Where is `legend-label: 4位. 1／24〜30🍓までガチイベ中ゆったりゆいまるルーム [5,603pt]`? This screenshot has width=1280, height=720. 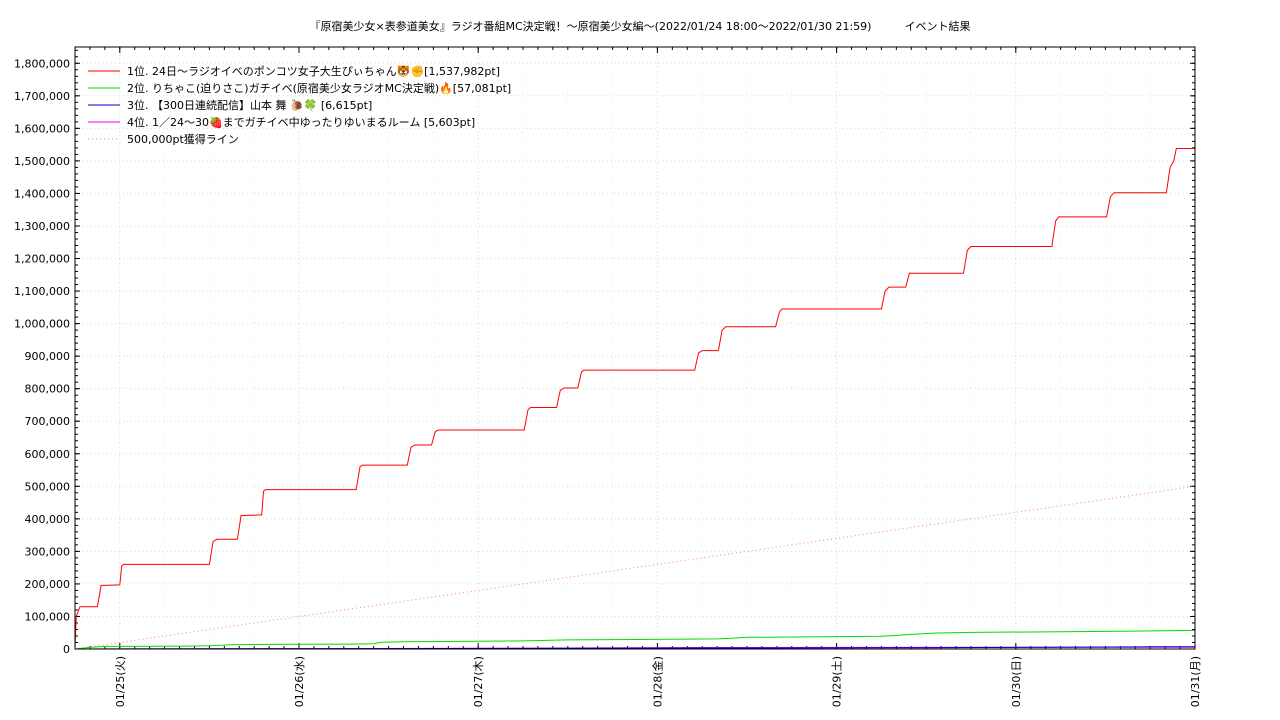
legend-label: 4位. 1／24〜30🍓までガチイベ中ゆったりゆいまるルーム [5,603pt] is located at coordinates (301, 122).